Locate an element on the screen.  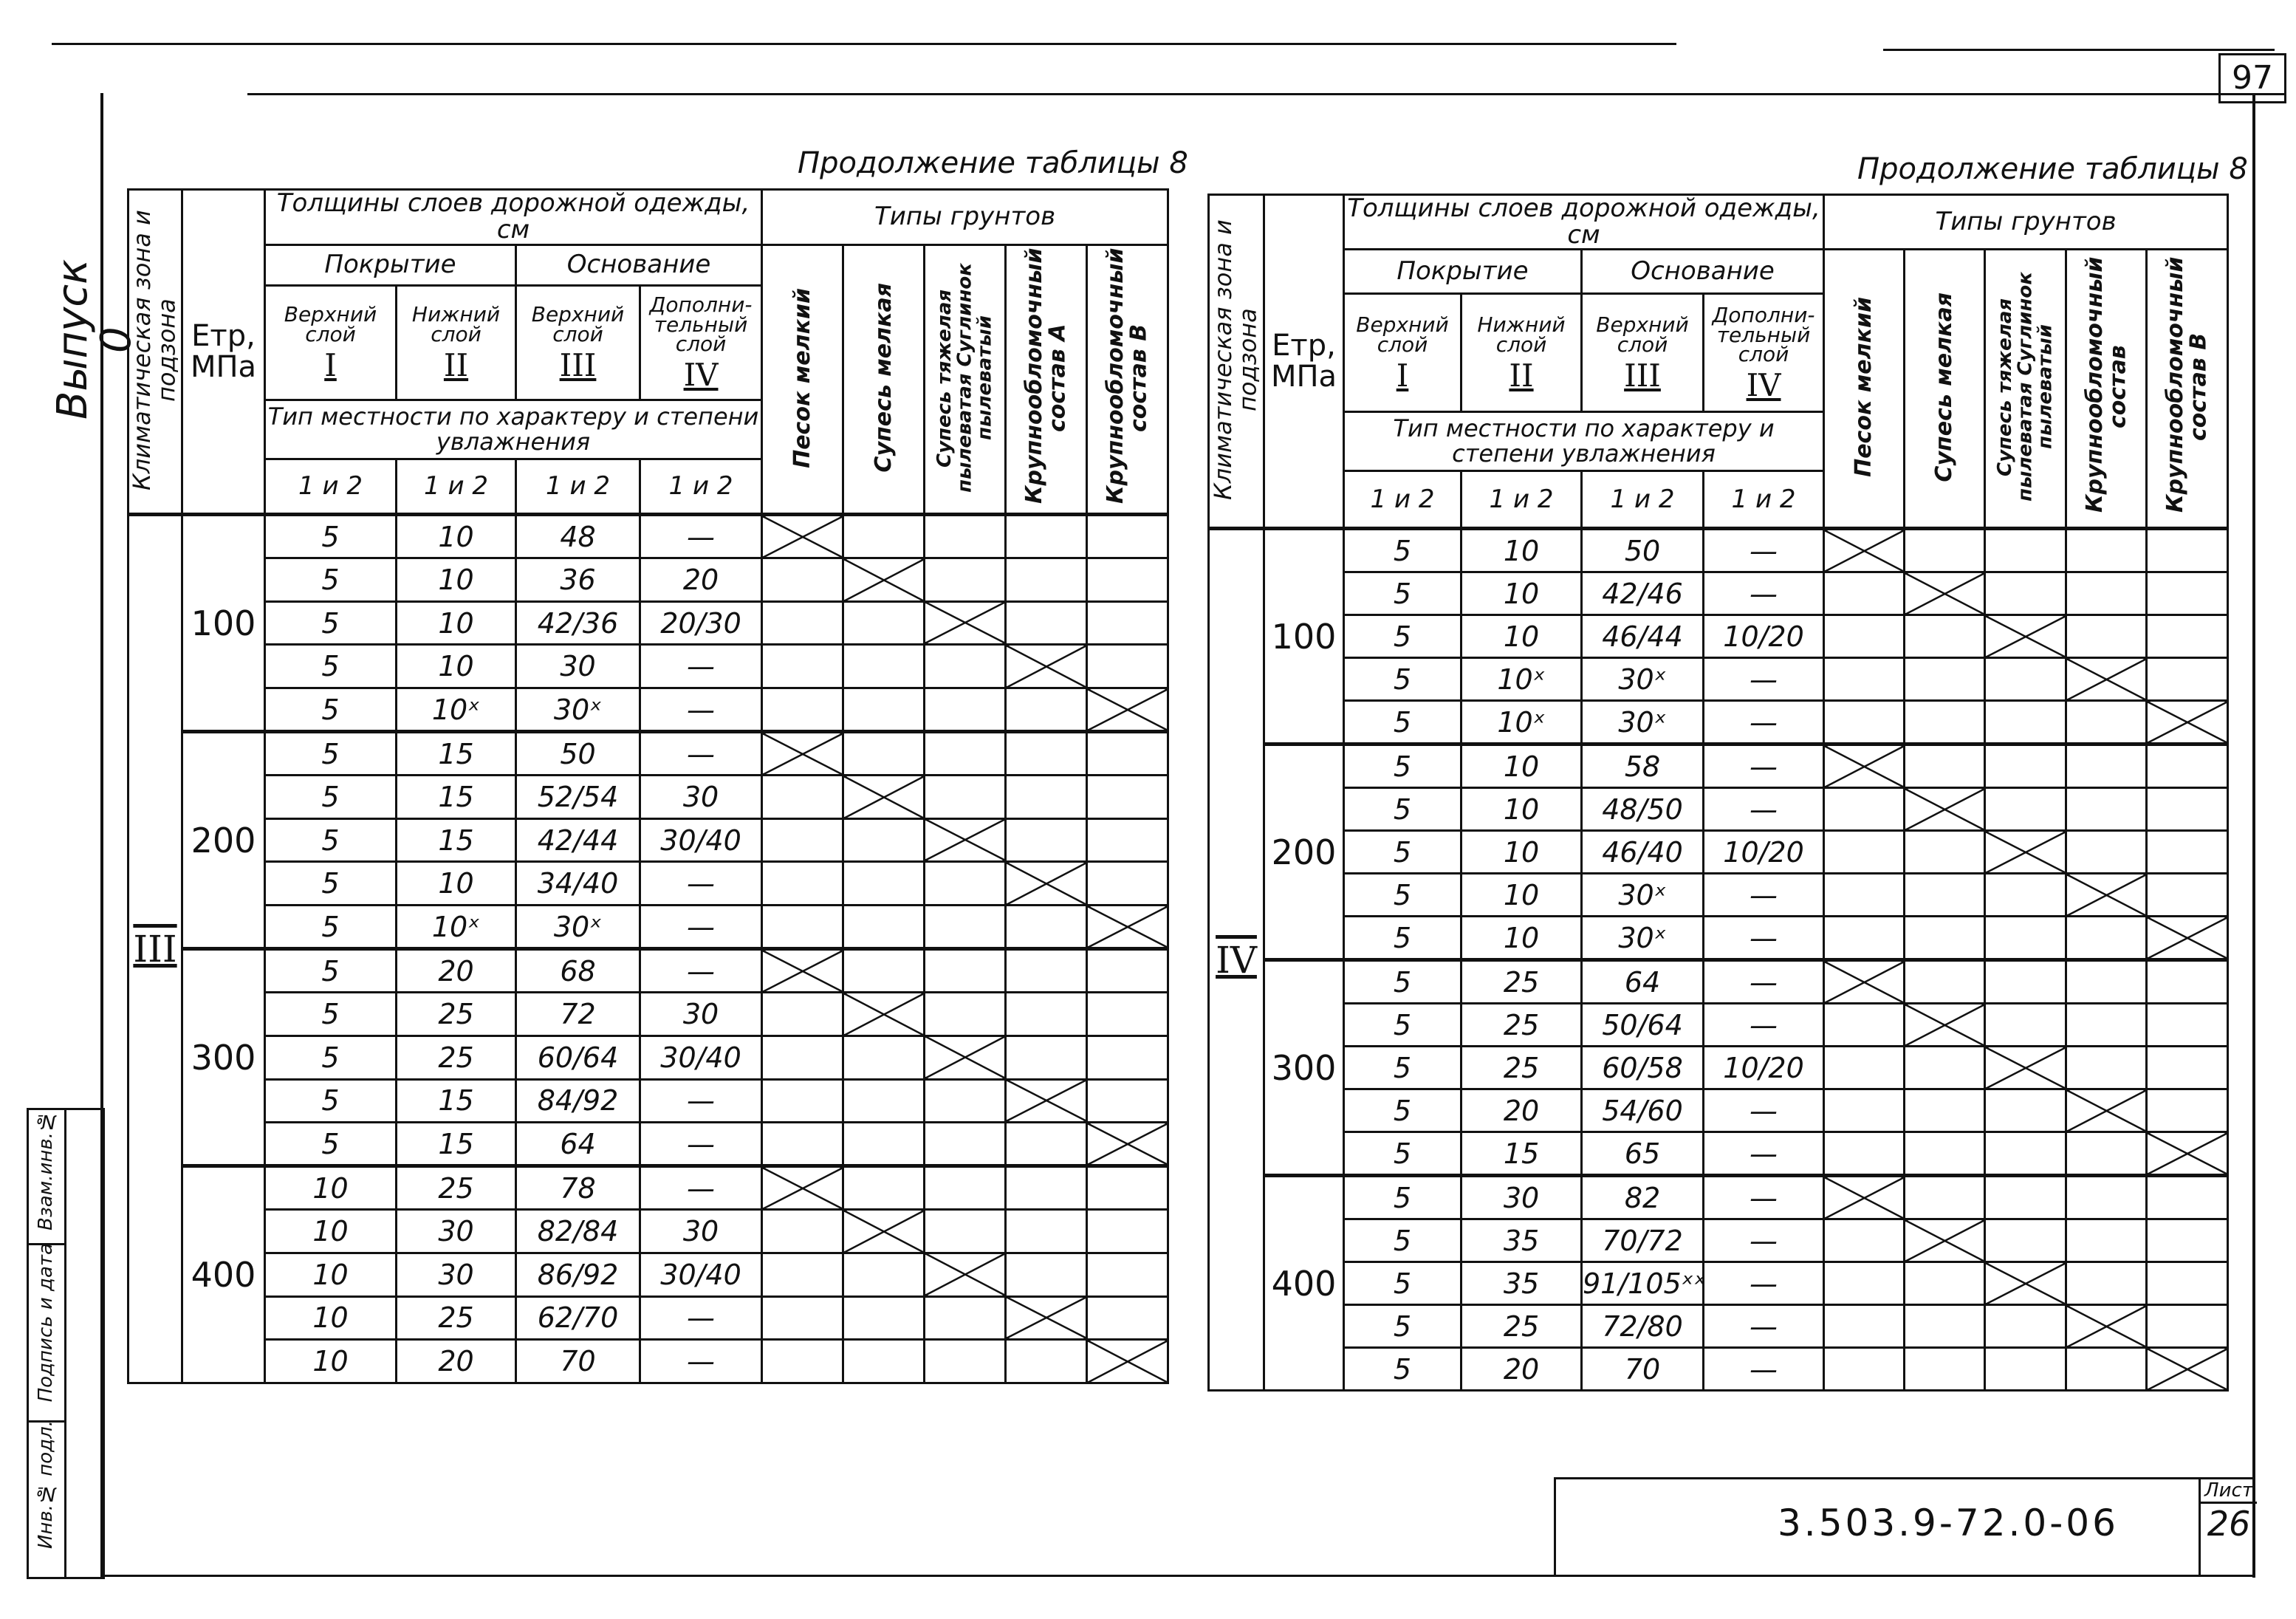
layer-name: Нижний слой is located at coordinates (456, 325).